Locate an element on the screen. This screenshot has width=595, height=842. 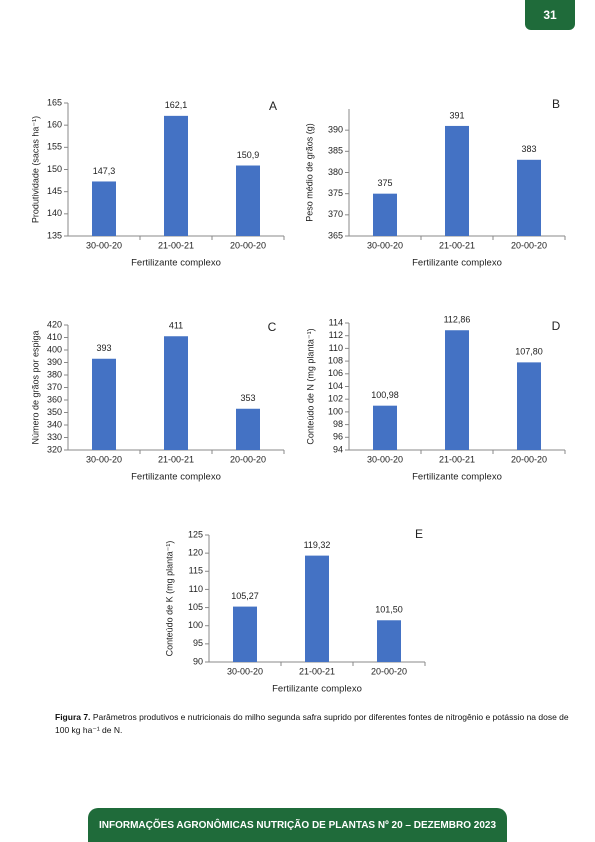
y-axis-title: Número de grãos por espiga is located at coordinates (35, 387).